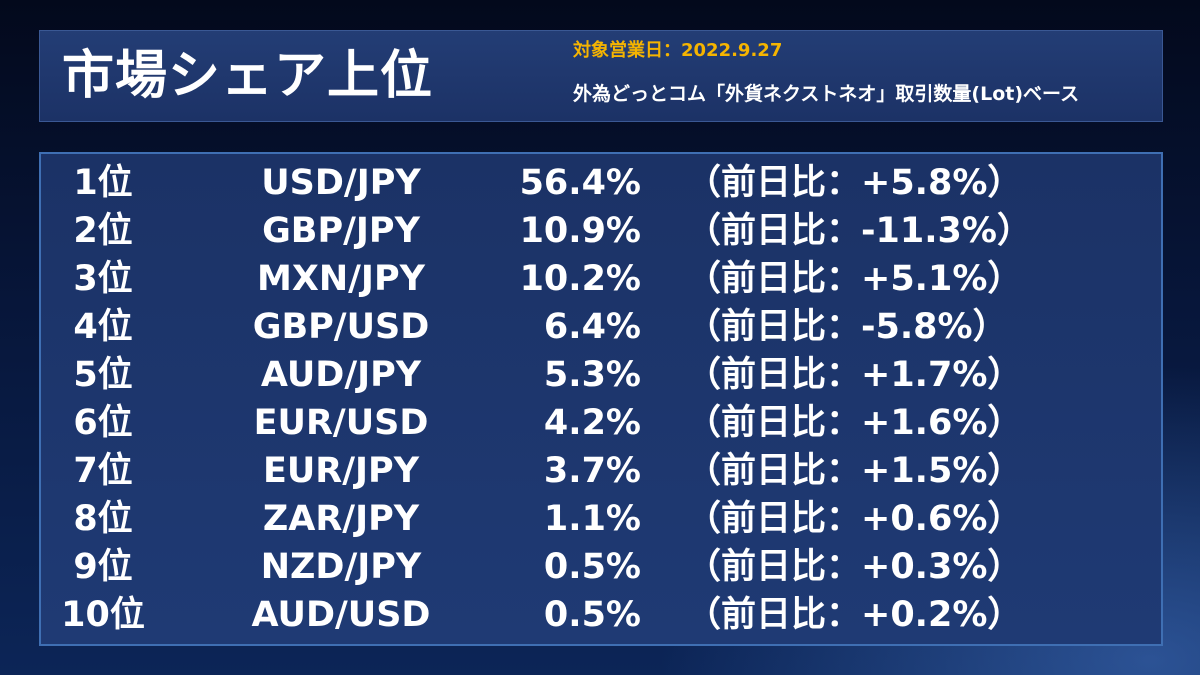  Describe the element at coordinates (854, 423) in the screenshot. I see `day-over-day-change: （前日比：+1.6%）` at that location.